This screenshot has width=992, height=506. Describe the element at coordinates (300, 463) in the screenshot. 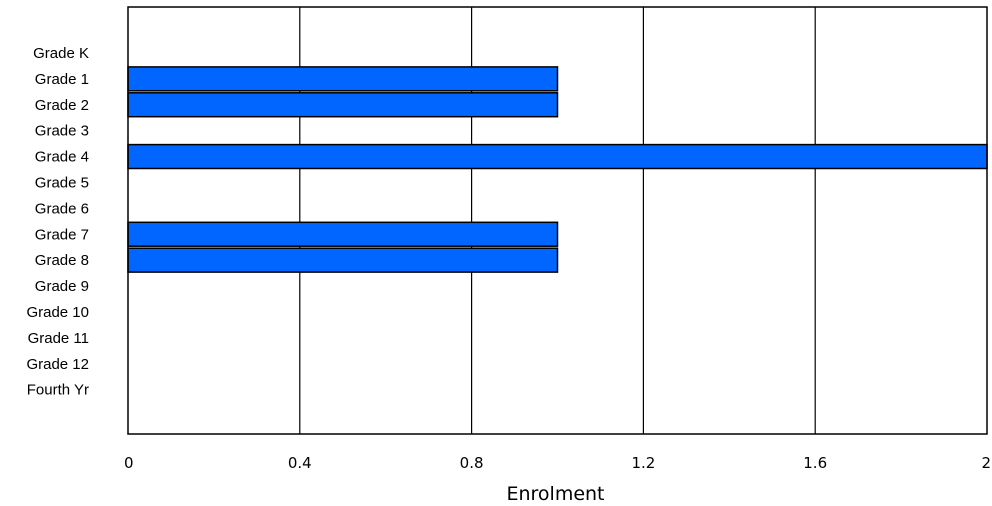

I see `x-tick-label: 0.4` at that location.